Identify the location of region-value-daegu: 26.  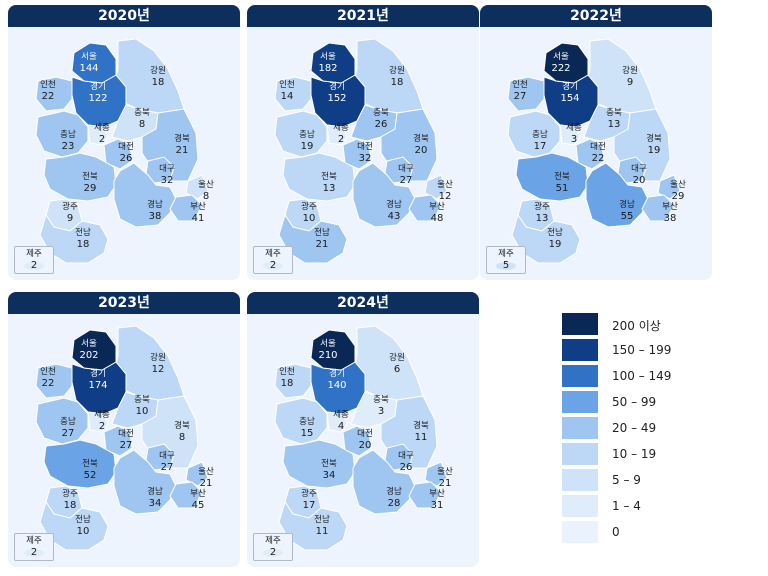
(406, 467).